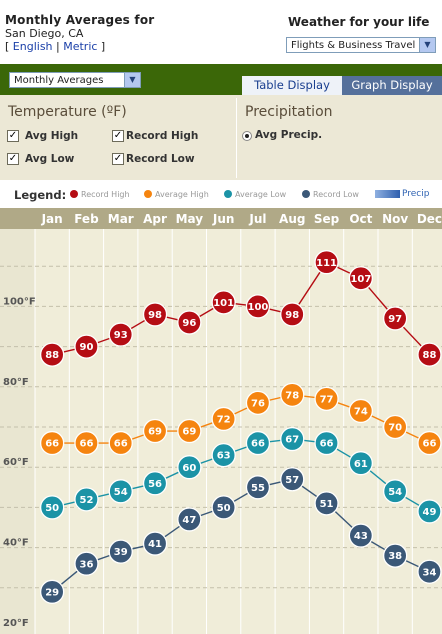 The width and height of the screenshot is (442, 634). I want to click on view-select: Monthly Averages ▼, so click(75, 80).